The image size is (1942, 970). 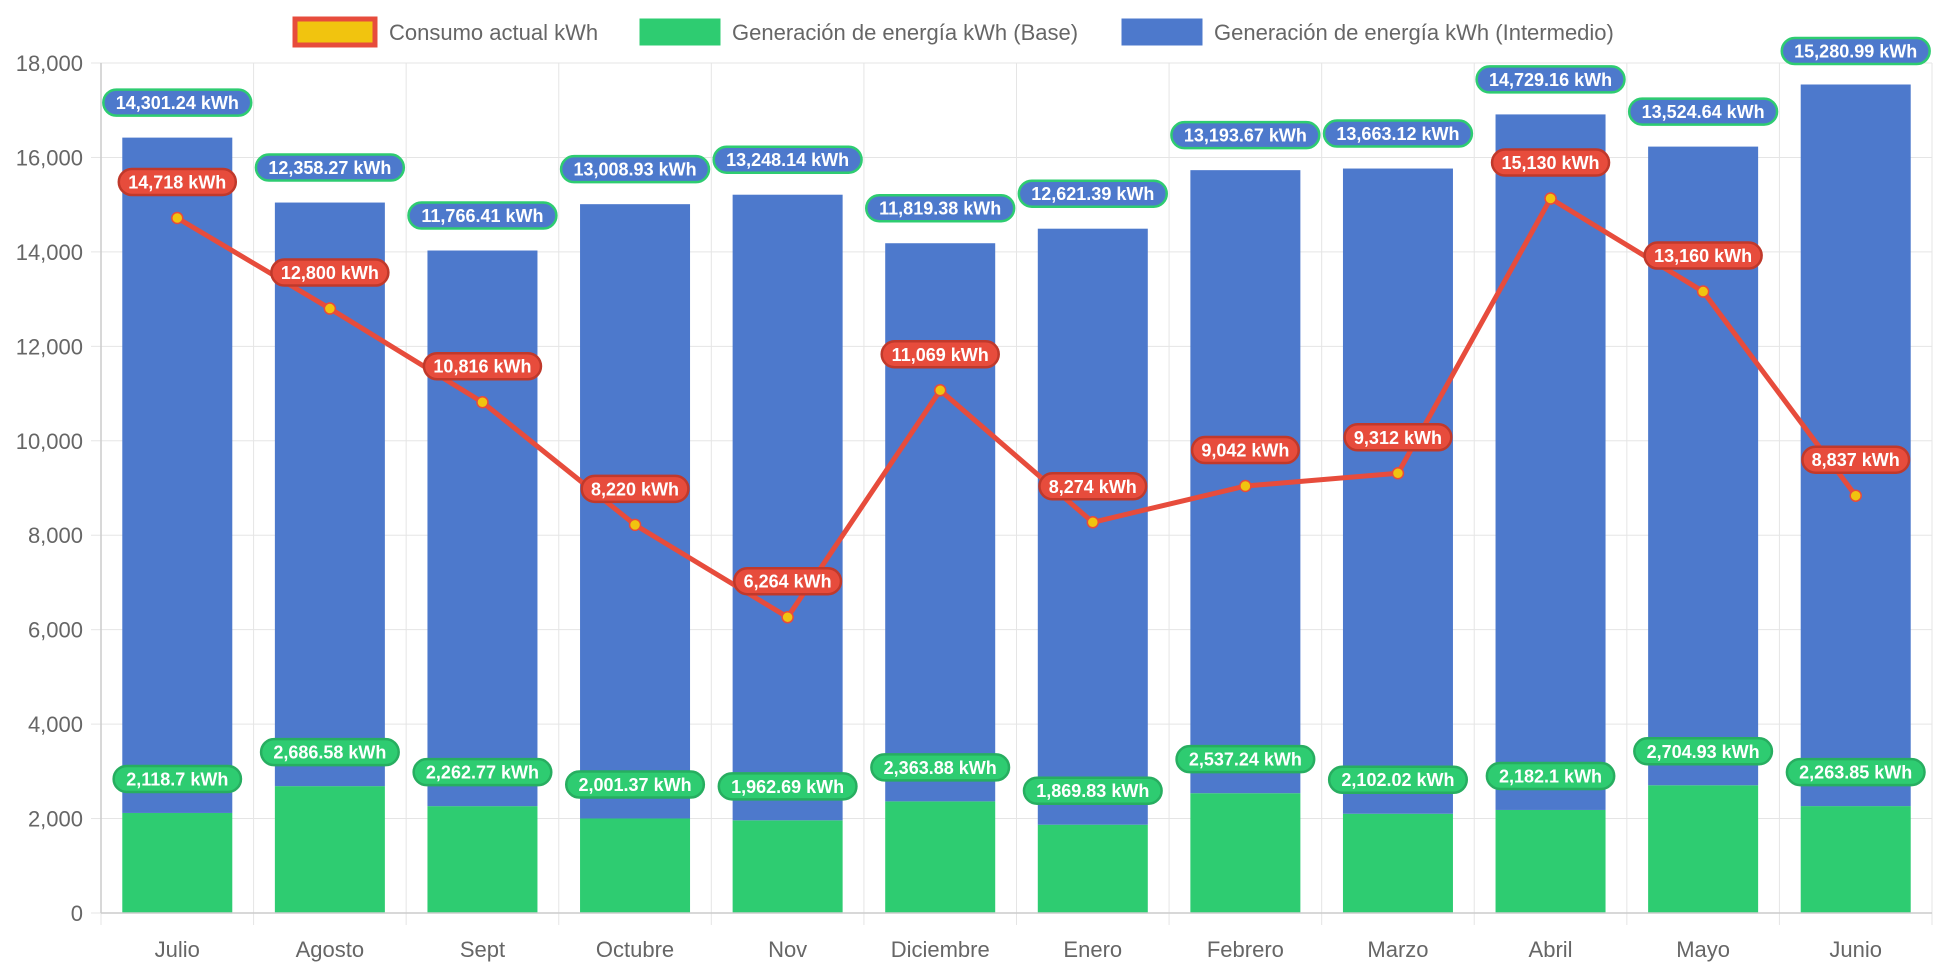 I want to click on consumption-value-label: 9,312 kWh, so click(x=1398, y=437).